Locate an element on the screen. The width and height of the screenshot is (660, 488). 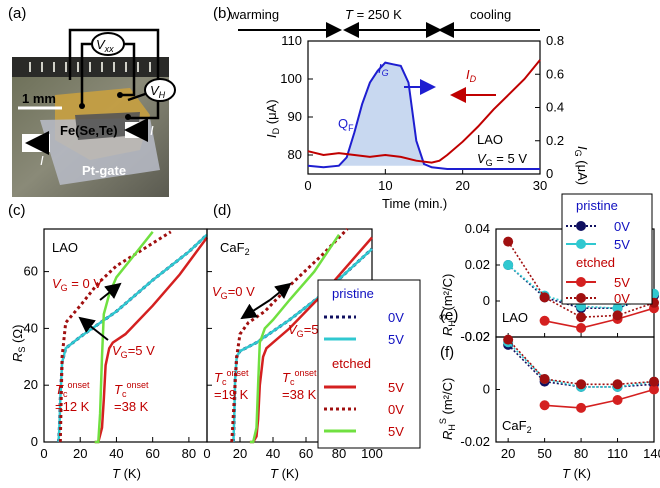
ruler-ticks is located at coordinates (90, 67).